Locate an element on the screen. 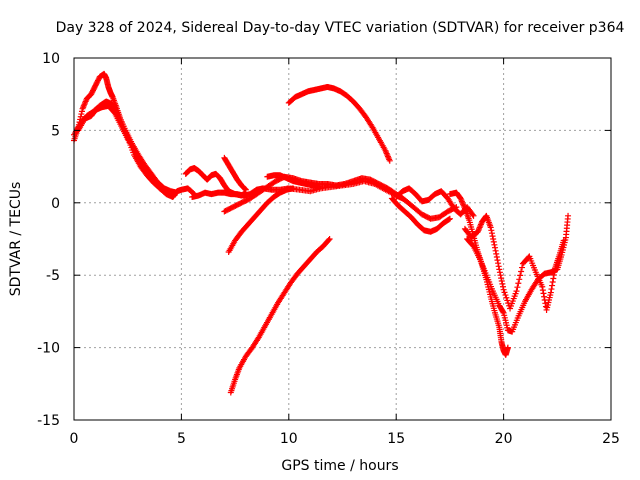  x-tick-label: 15 is located at coordinates (396, 439).